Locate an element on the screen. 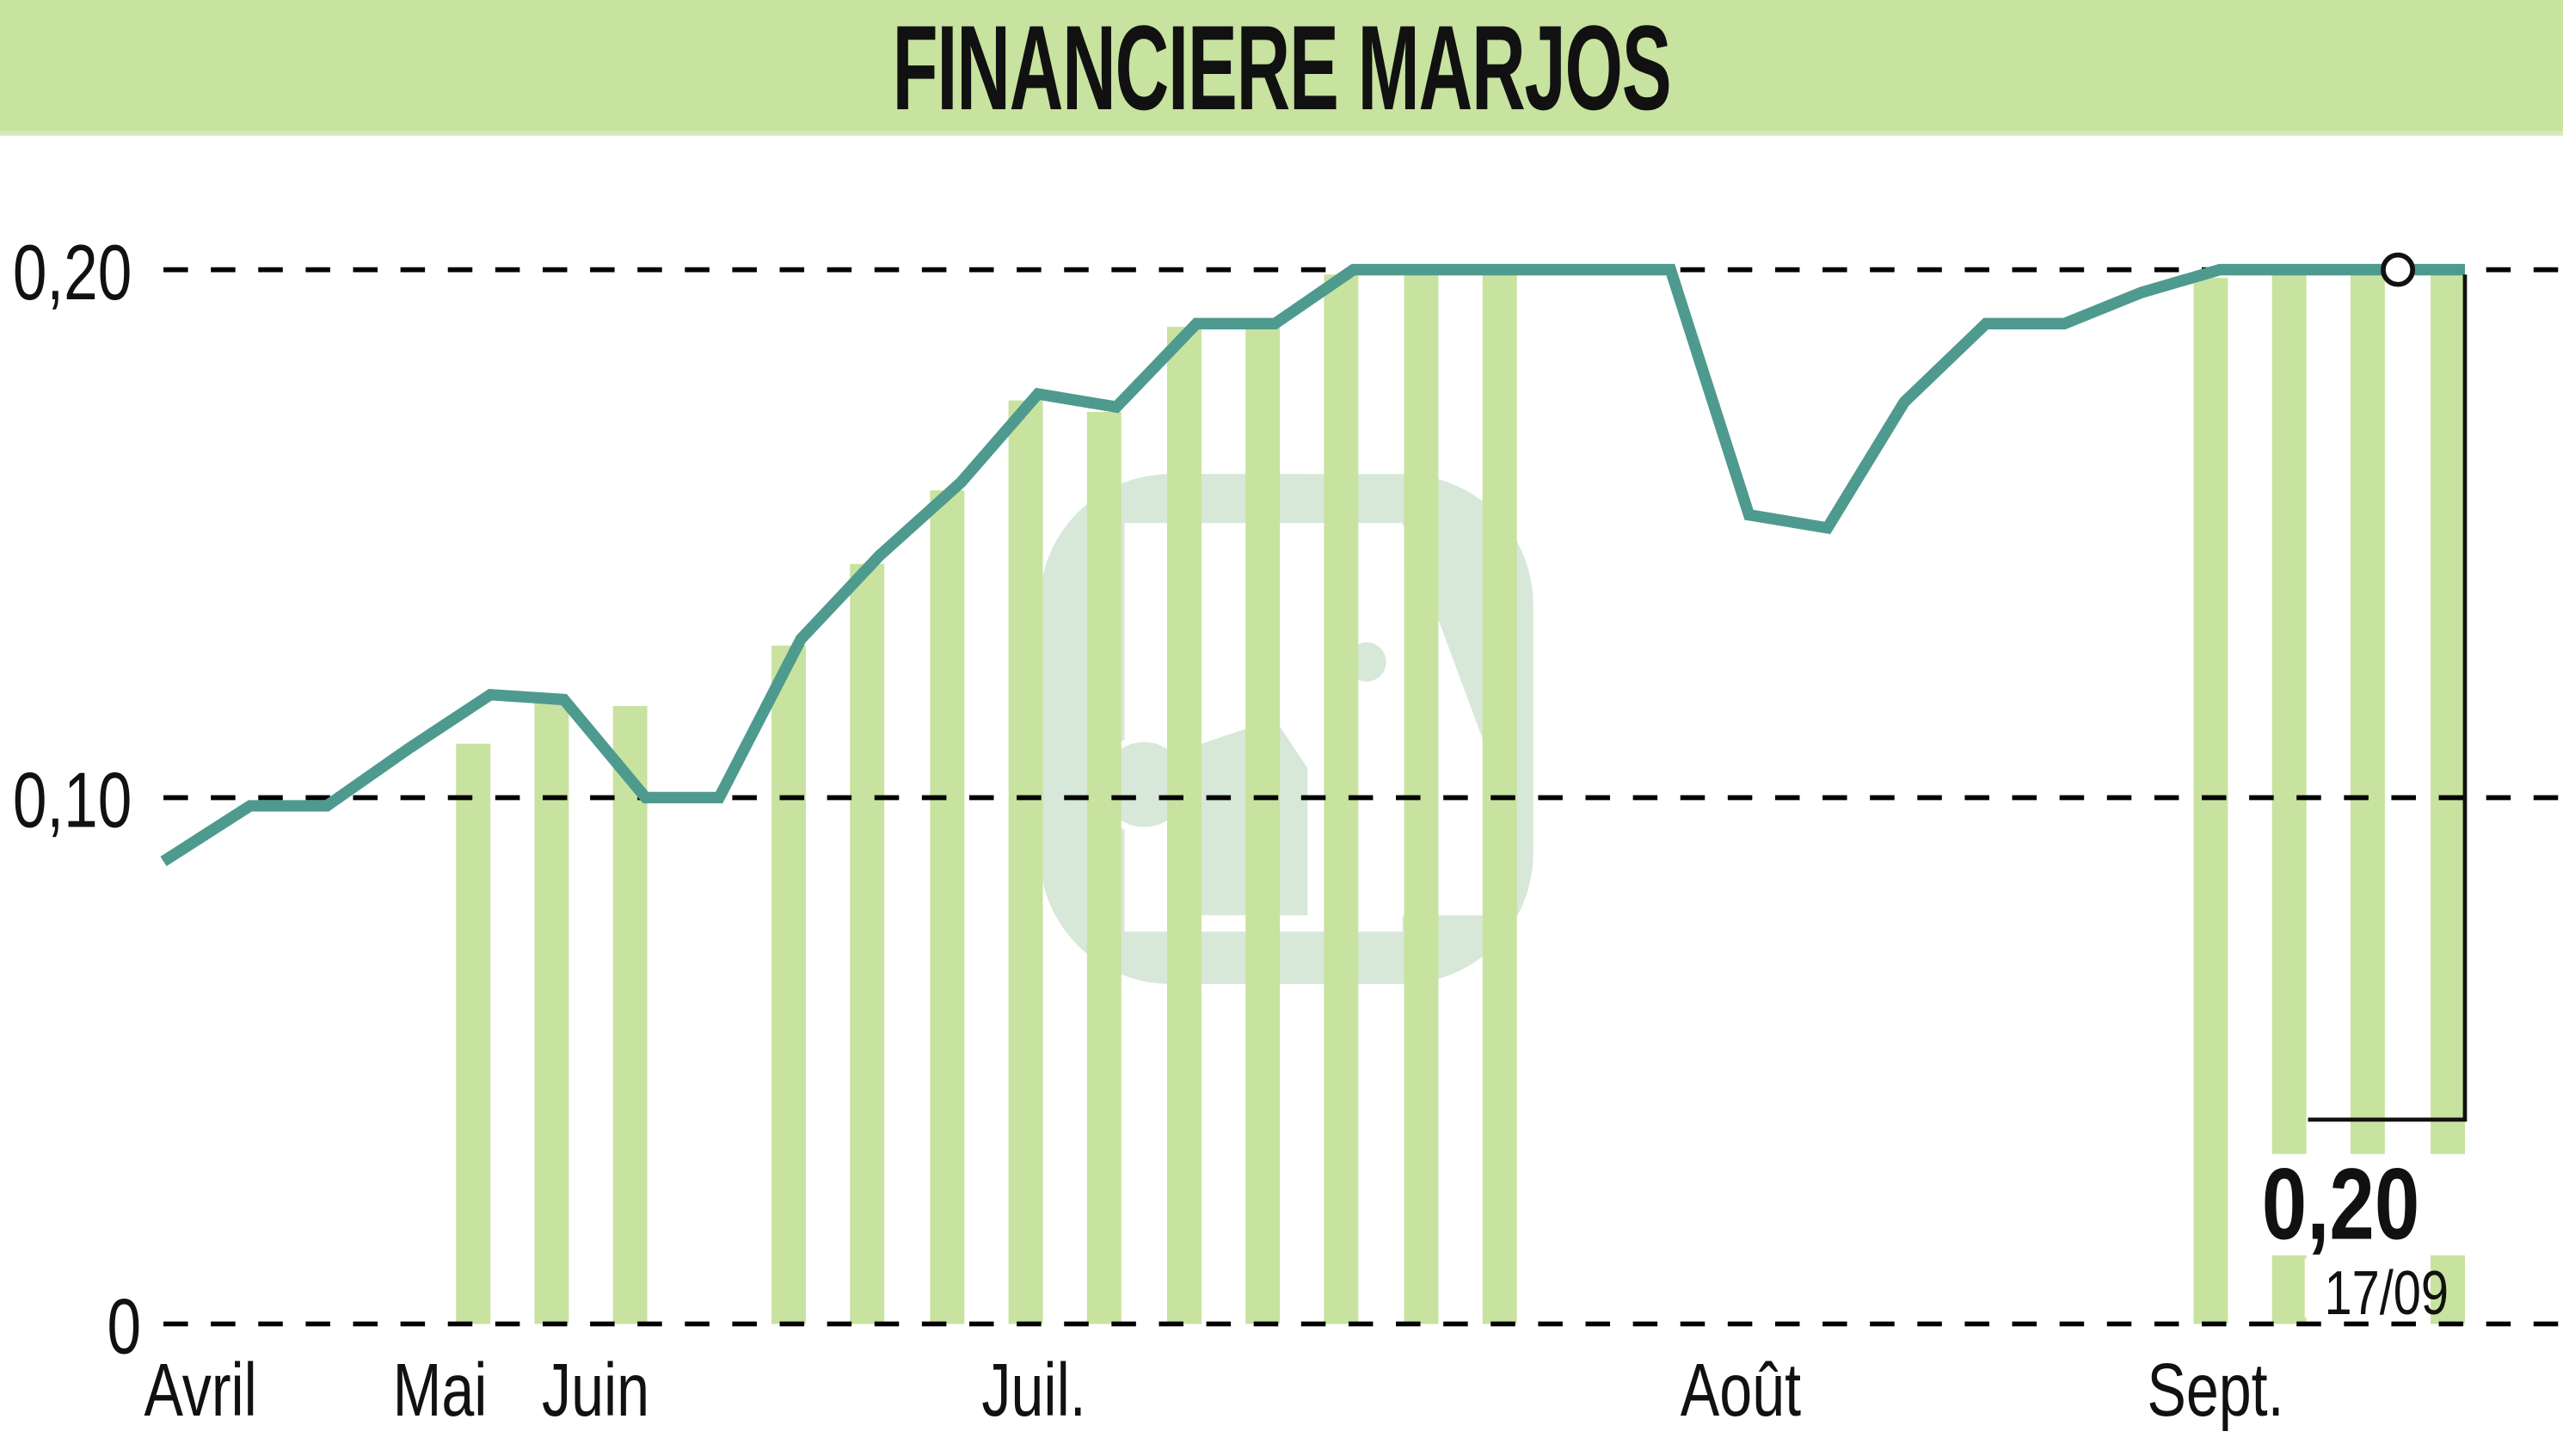 The height and width of the screenshot is (1456, 2563). y-tick-label: 0,10 is located at coordinates (72, 801).